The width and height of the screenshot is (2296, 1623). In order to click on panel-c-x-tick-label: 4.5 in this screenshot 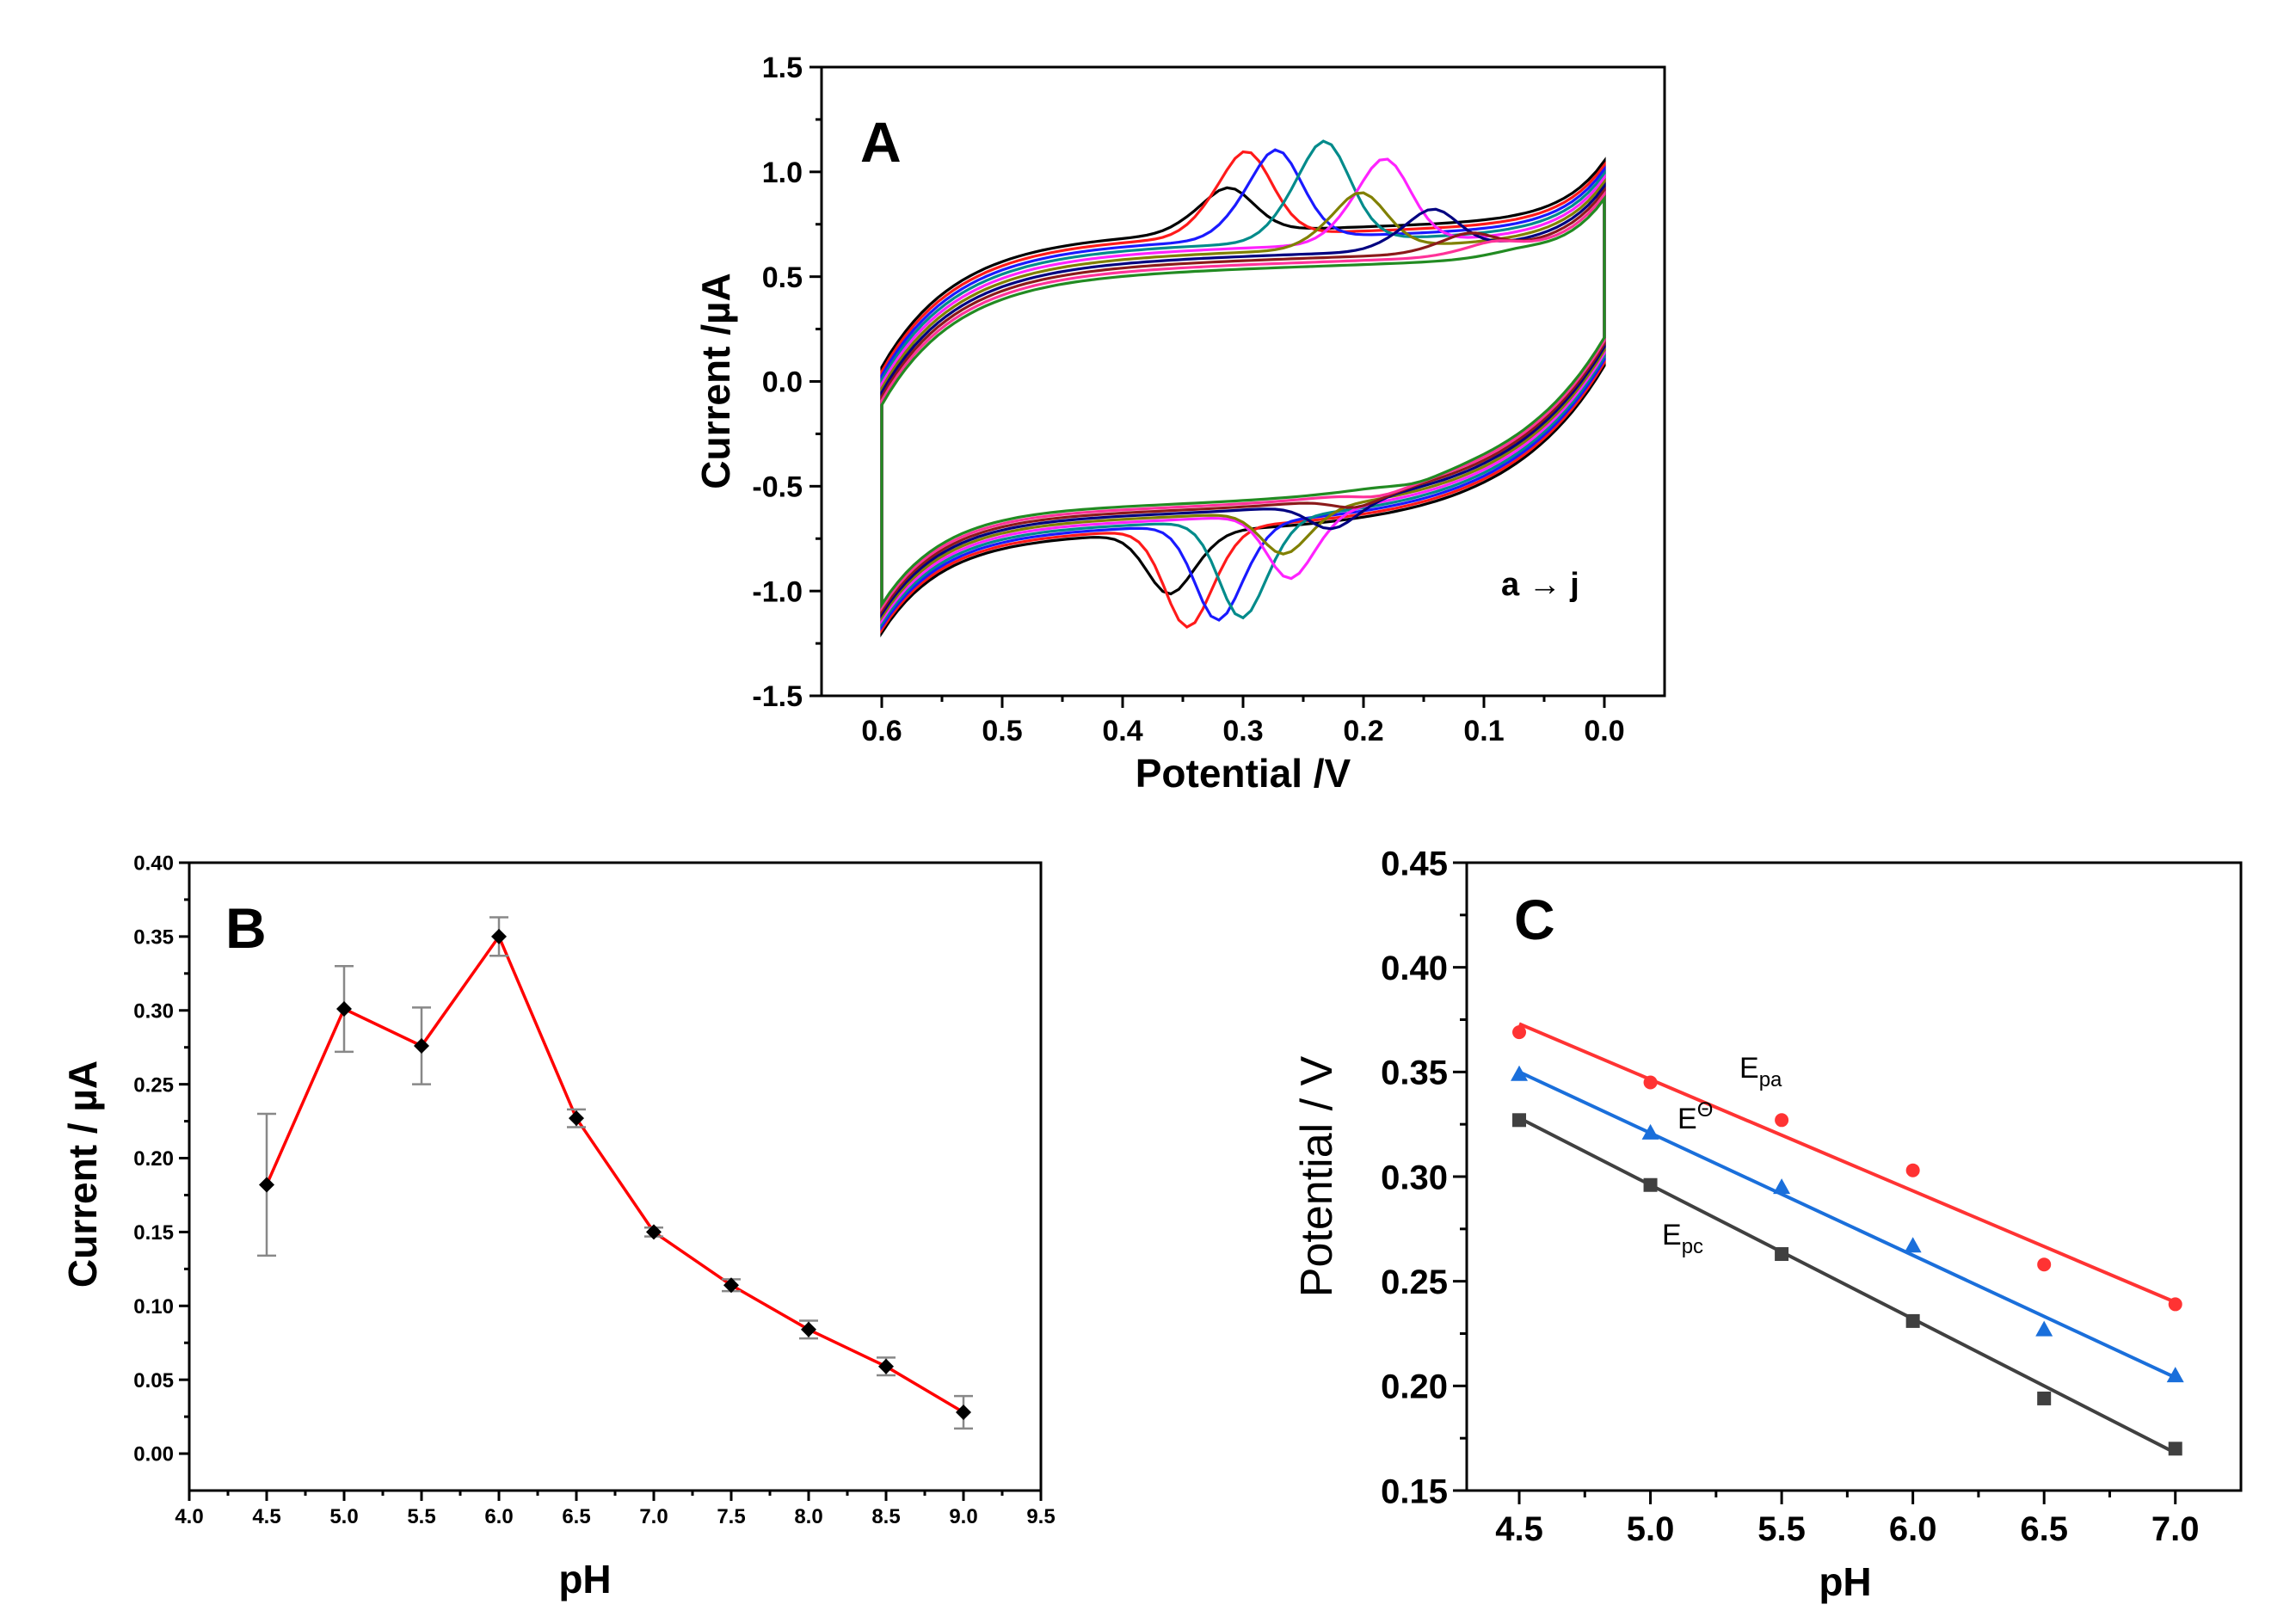, I will do `click(1519, 1529)`.